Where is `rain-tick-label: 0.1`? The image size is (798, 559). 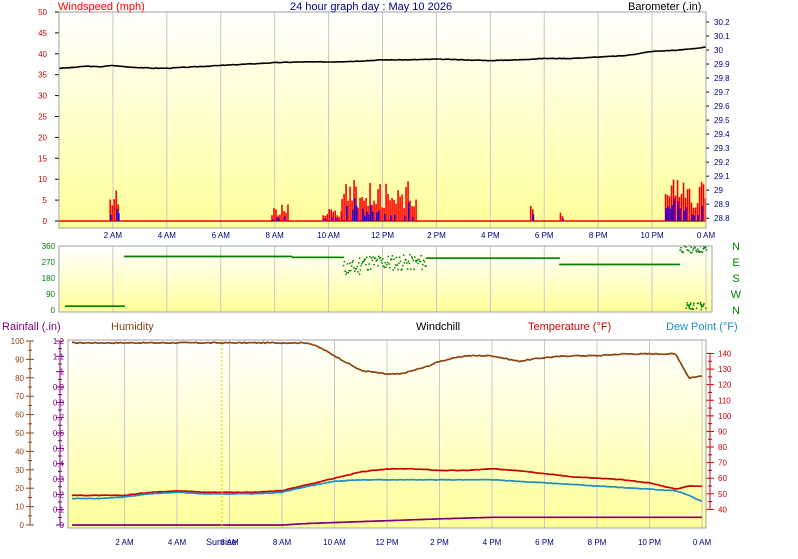
rain-tick-label: 0.1 is located at coordinates (59, 510).